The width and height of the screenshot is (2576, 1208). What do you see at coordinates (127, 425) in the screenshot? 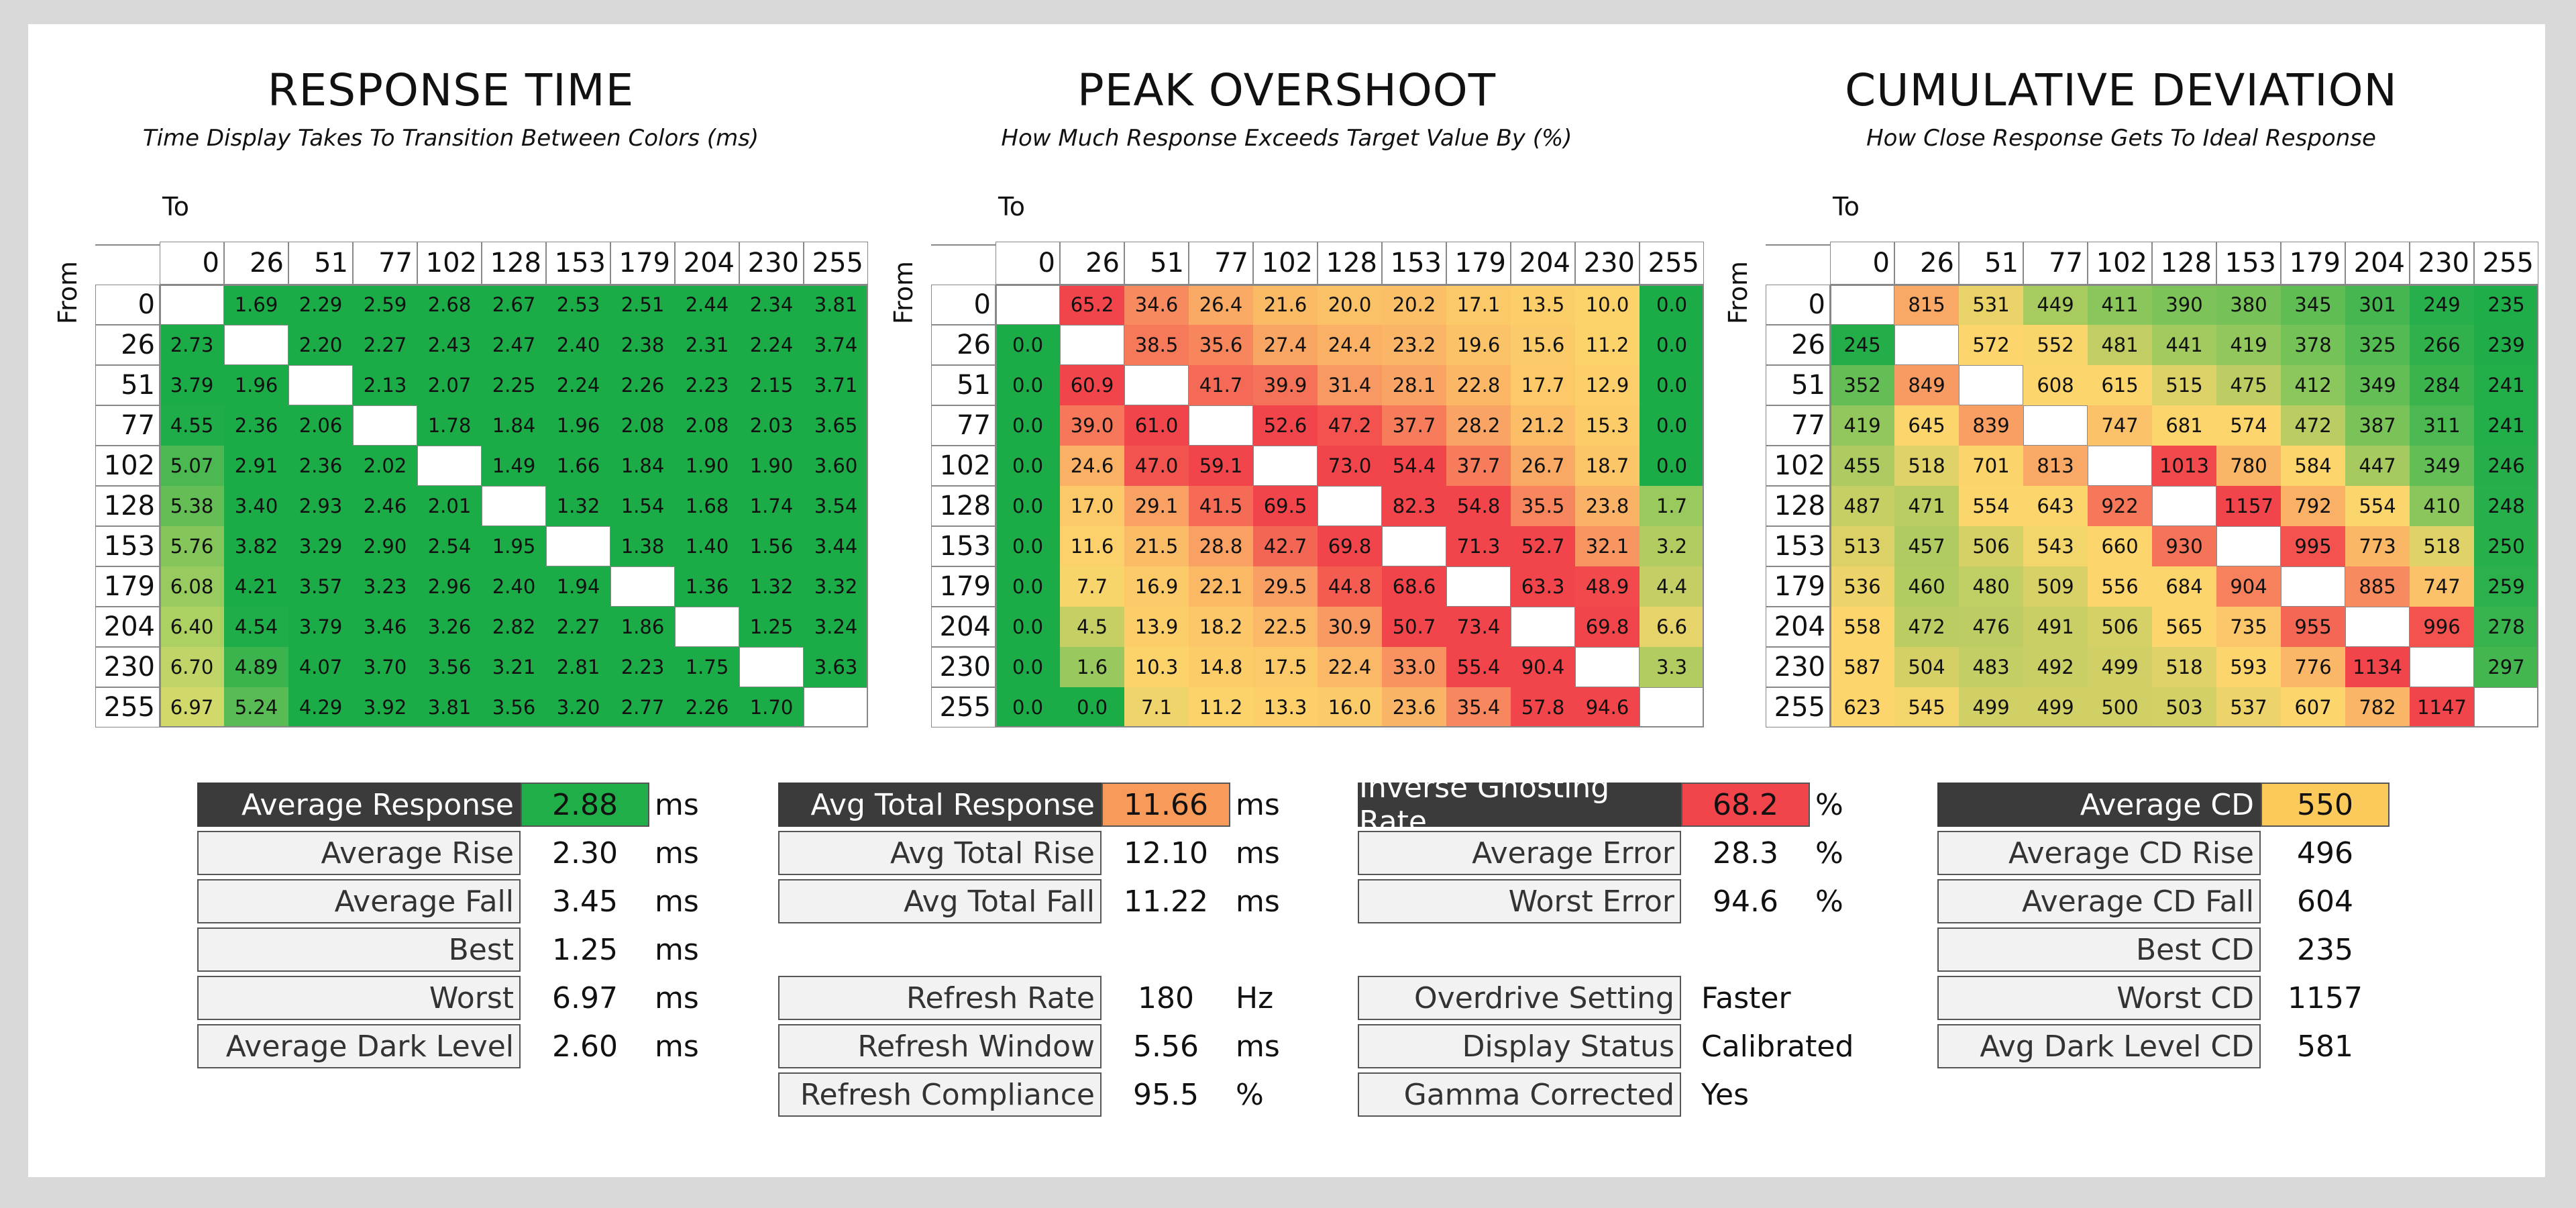
I see `row-header: 77` at bounding box center [127, 425].